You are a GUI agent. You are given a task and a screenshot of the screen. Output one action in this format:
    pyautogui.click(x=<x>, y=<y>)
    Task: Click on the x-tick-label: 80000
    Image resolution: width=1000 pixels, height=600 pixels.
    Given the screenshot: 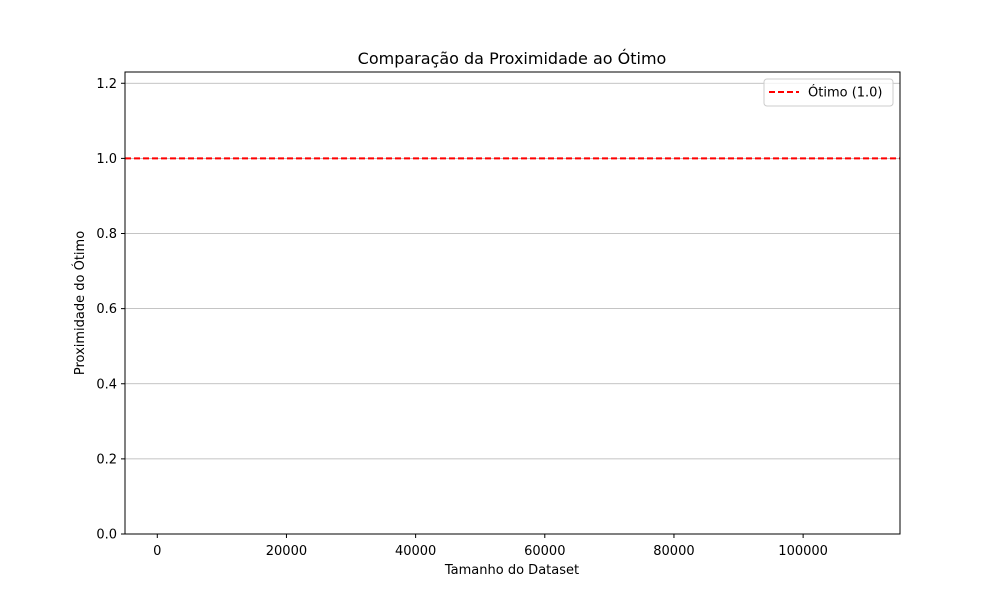 What is the action you would take?
    pyautogui.click(x=673, y=551)
    